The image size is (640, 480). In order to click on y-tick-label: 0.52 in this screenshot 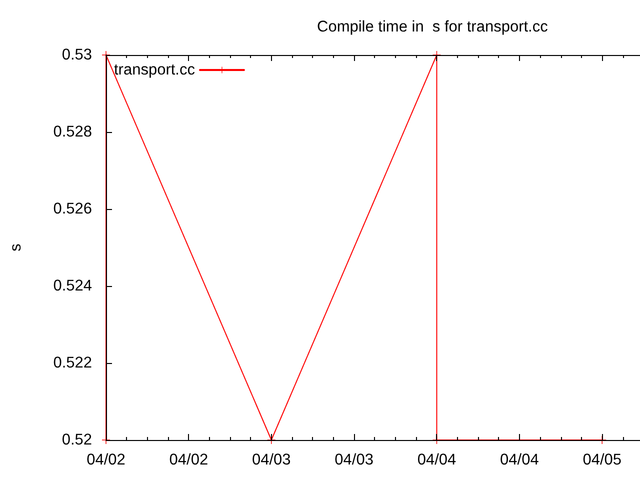, I will do `click(77, 440)`.